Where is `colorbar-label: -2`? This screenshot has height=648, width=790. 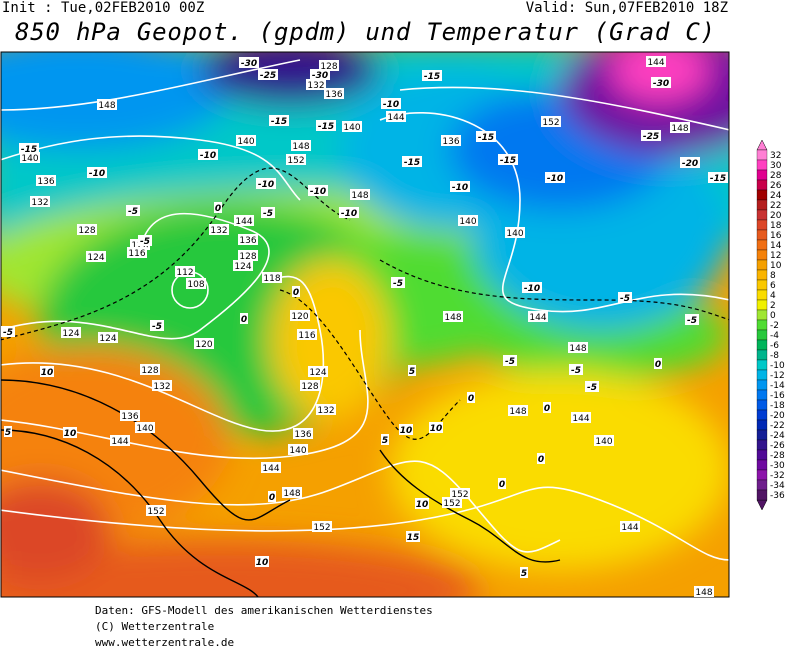
colorbar-label: -2 is located at coordinates (774, 326).